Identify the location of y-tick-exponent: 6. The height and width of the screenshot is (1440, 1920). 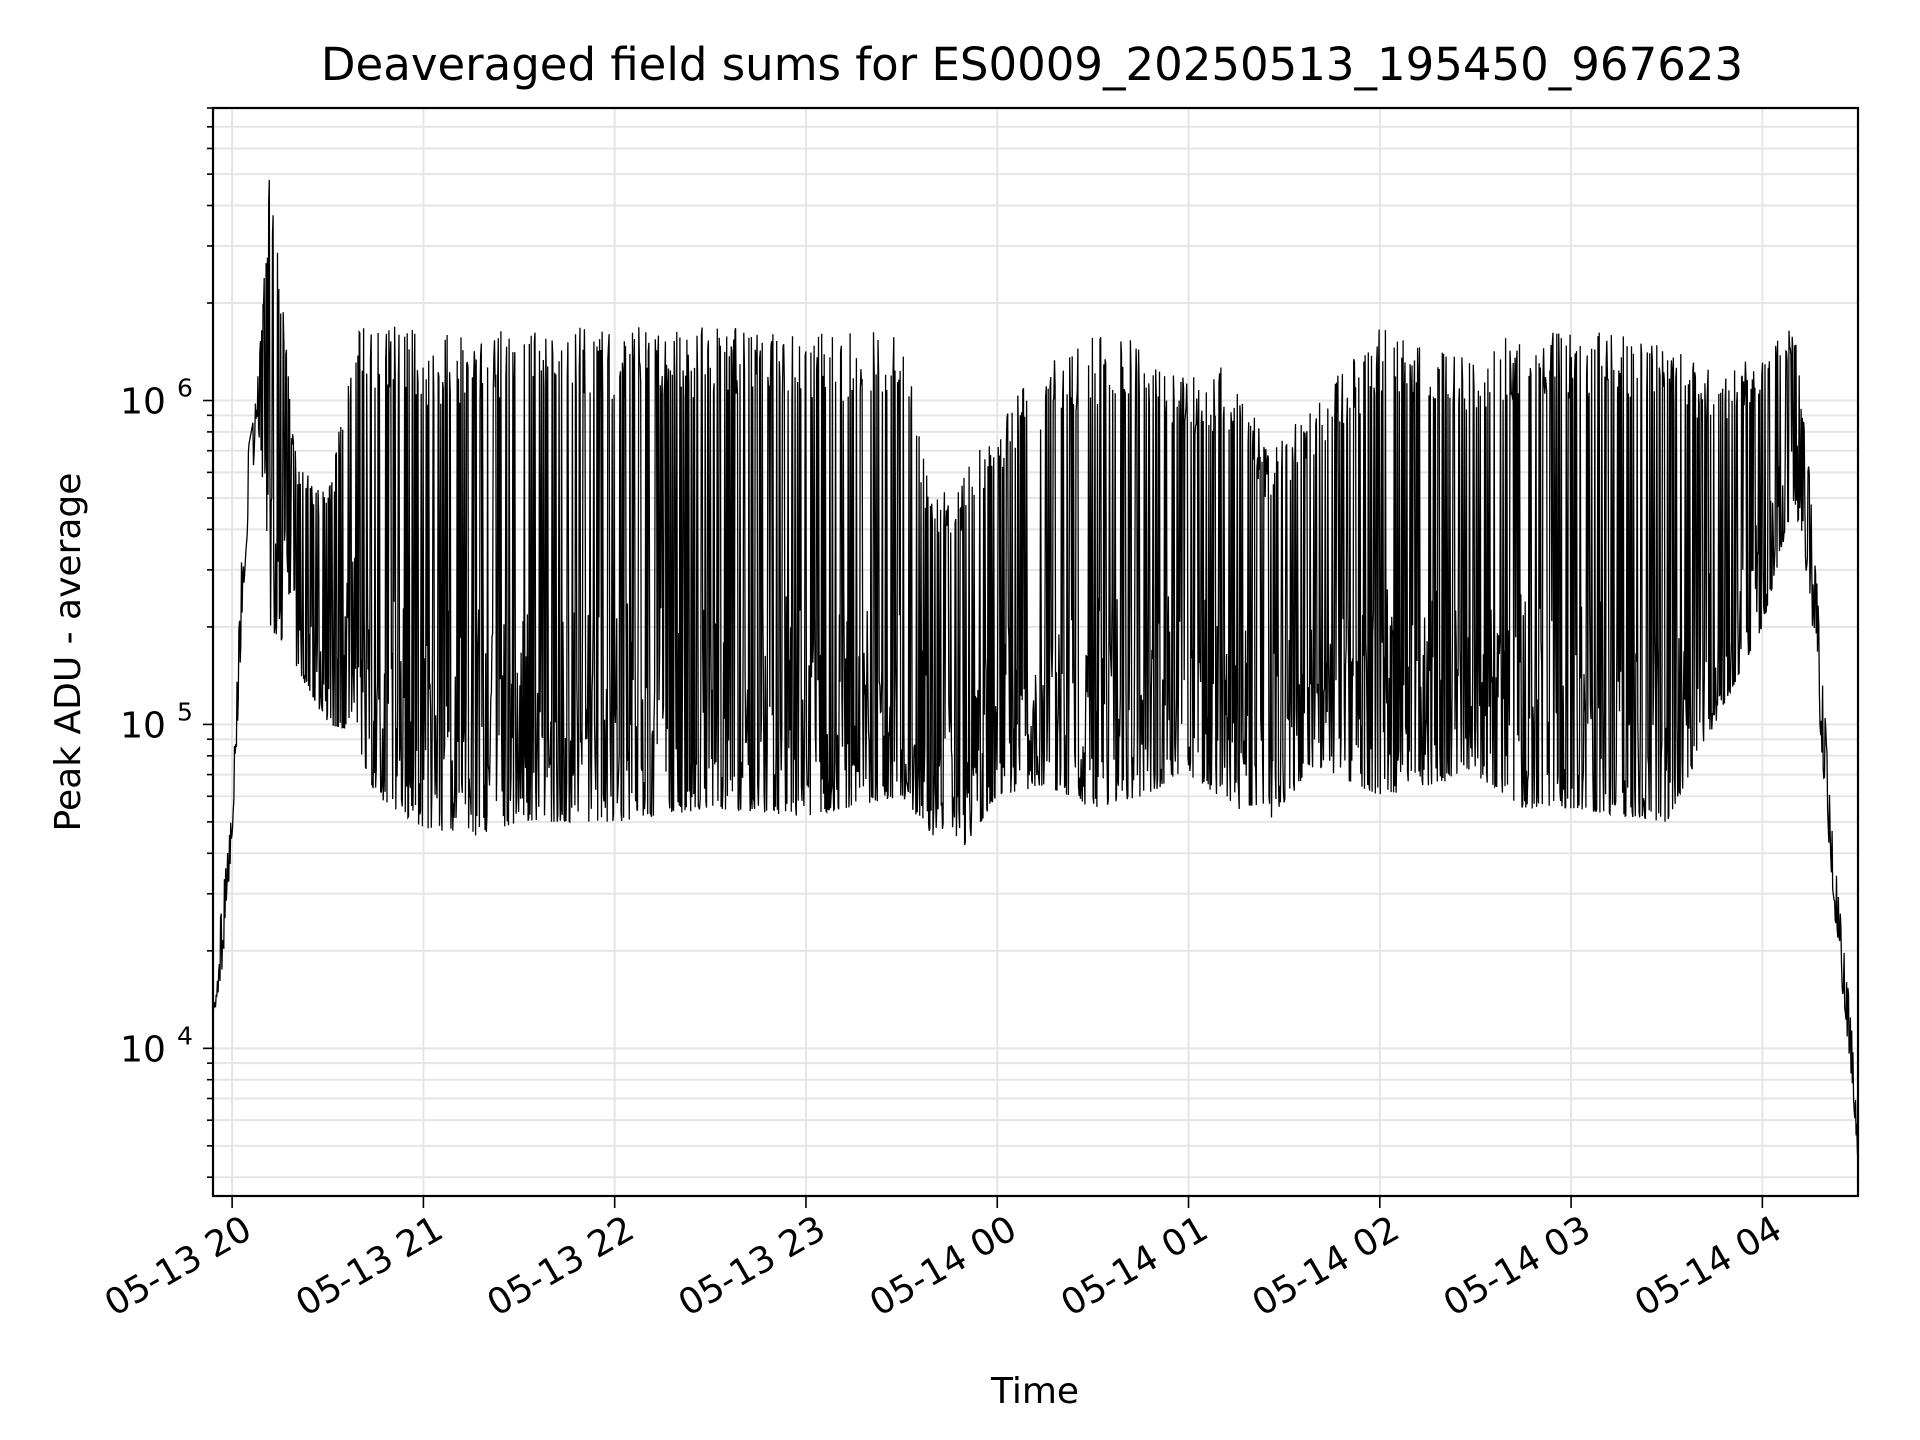
(185, 388).